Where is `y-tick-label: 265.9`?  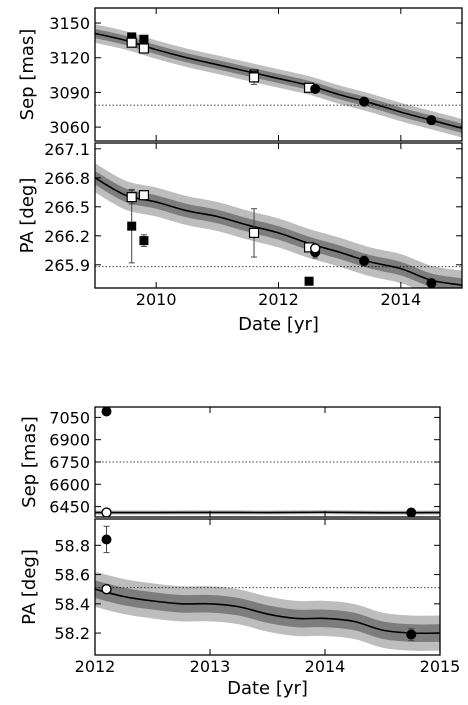
y-tick-label: 265.9 is located at coordinates (67, 265).